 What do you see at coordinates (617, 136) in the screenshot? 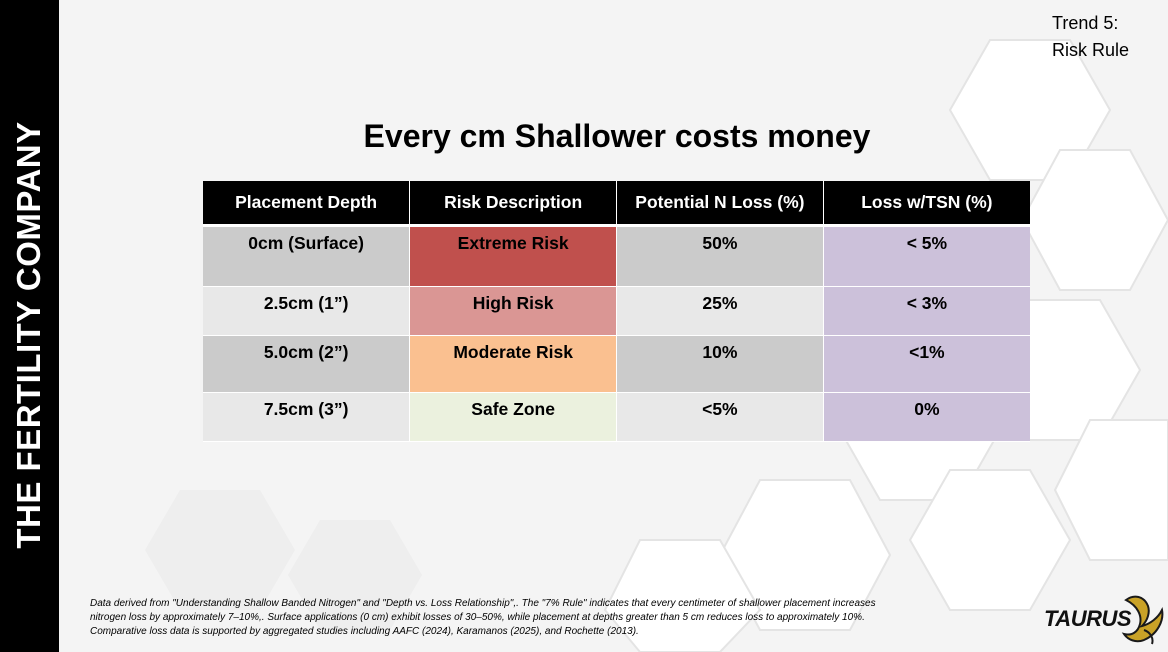
I see `slide-title: Every cm Shallower costs money` at bounding box center [617, 136].